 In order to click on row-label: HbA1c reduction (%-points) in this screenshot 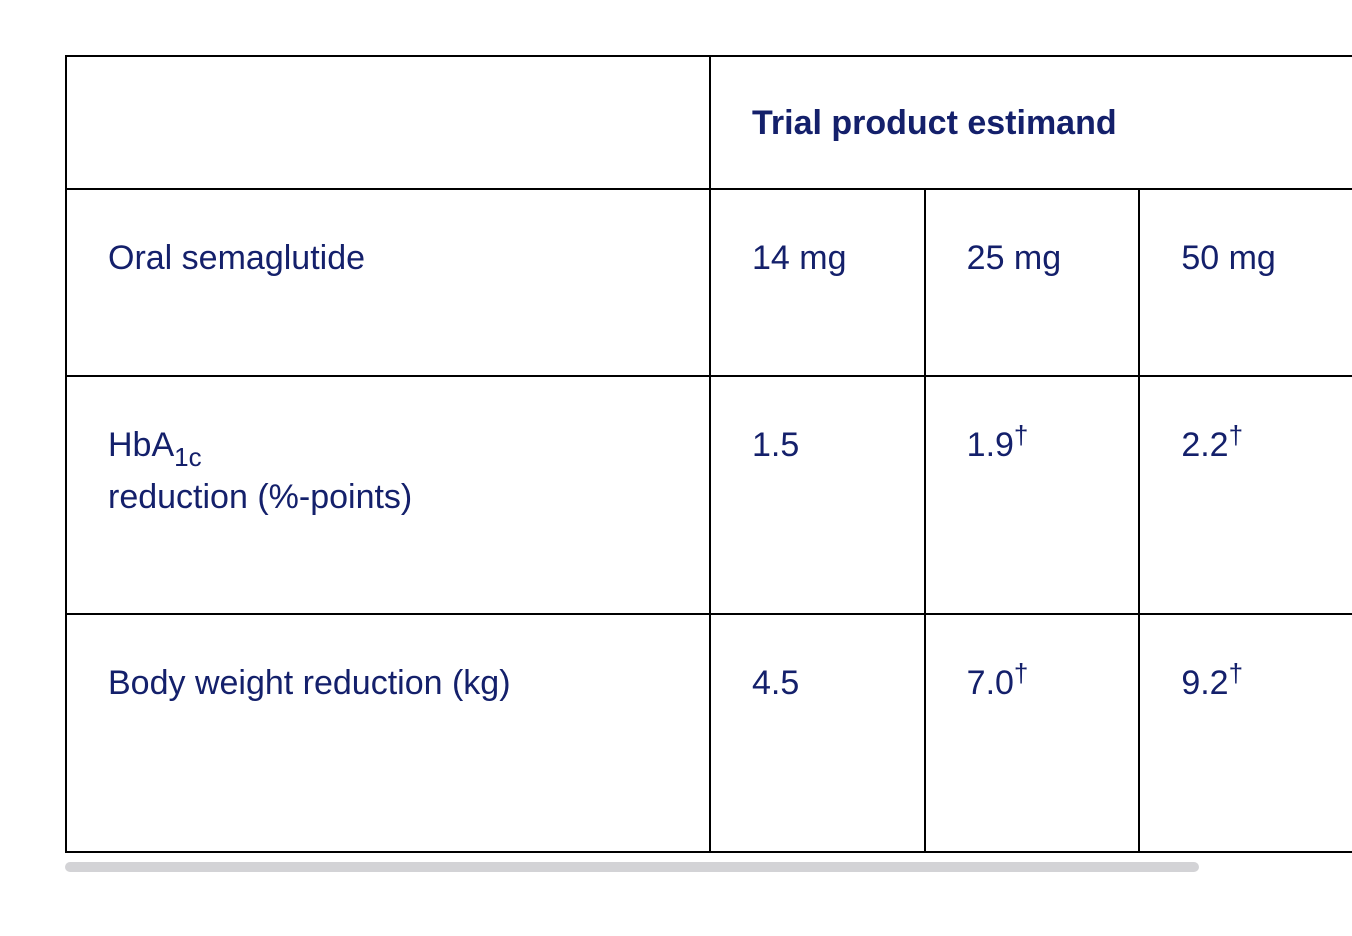, I will do `click(388, 495)`.